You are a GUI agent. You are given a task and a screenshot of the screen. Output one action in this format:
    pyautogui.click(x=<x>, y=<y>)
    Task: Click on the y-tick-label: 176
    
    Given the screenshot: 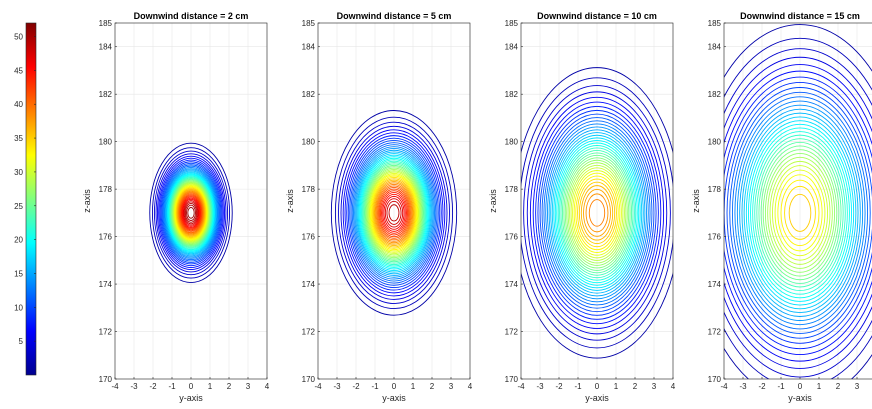 What is the action you would take?
    pyautogui.click(x=106, y=237)
    